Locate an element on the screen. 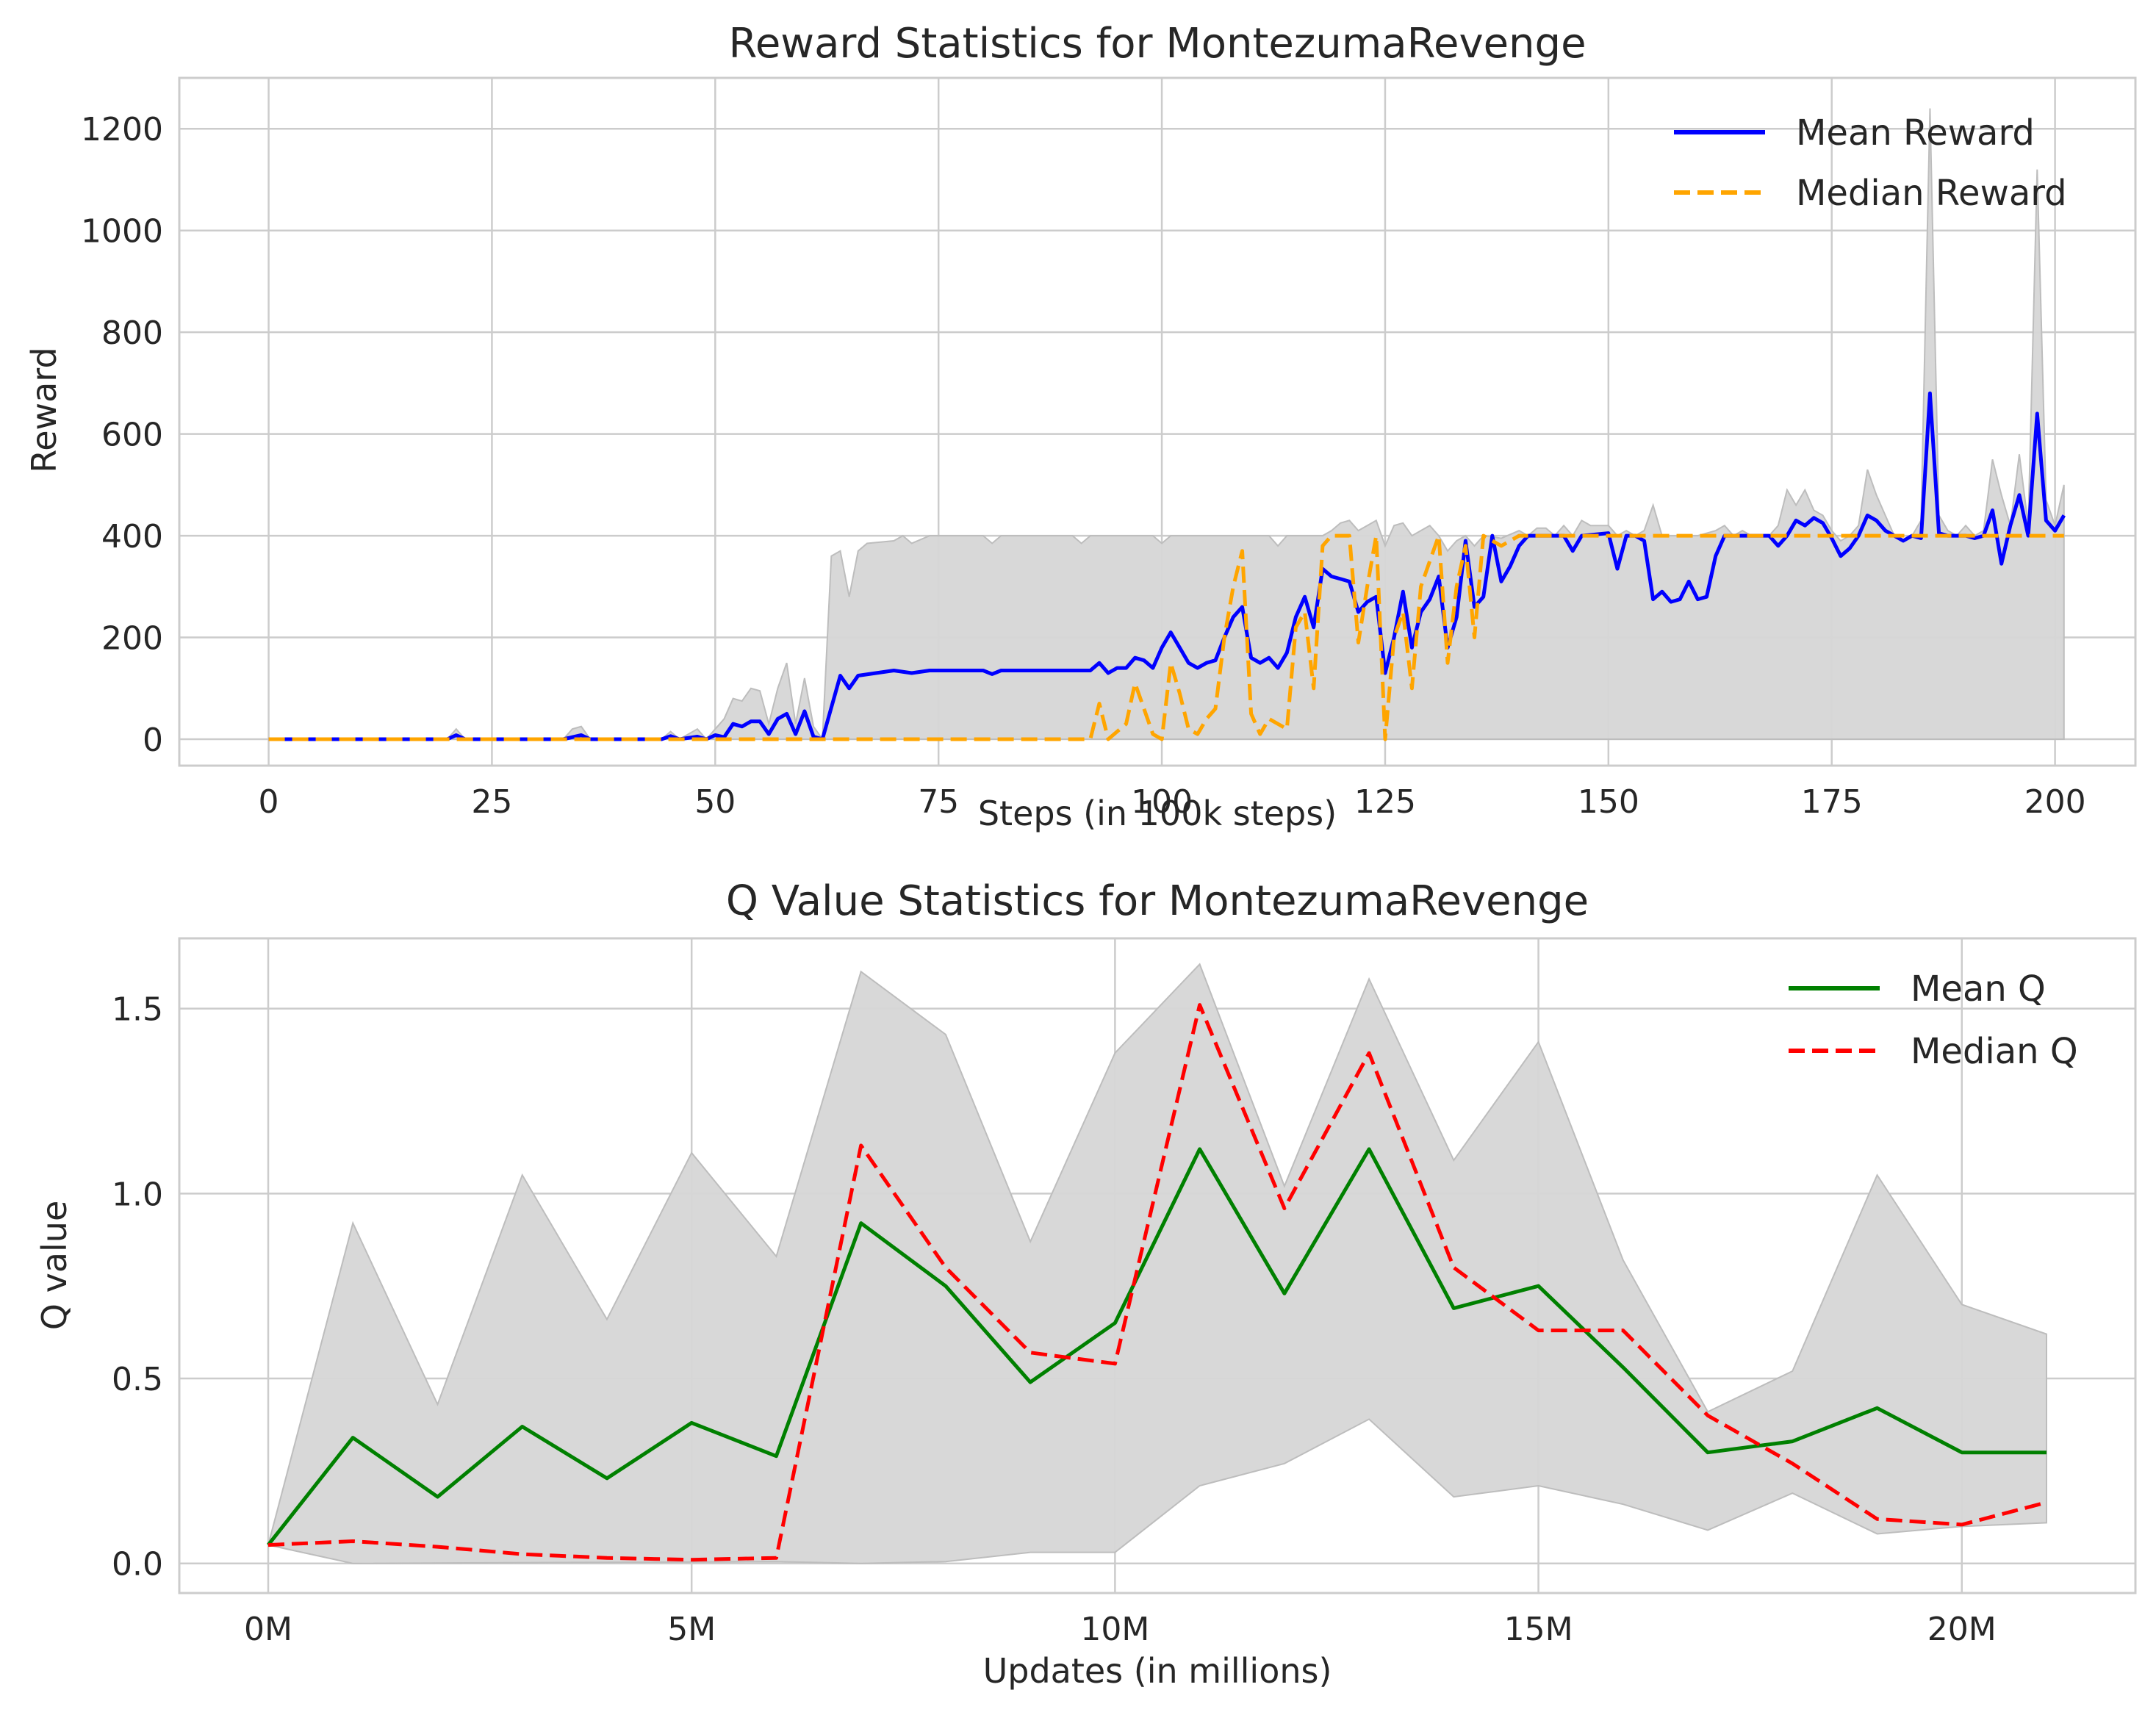 The image size is (2156, 1715). q-value-chart-title: Q Value Statistics for MontezumaRevenge is located at coordinates (1157, 901).